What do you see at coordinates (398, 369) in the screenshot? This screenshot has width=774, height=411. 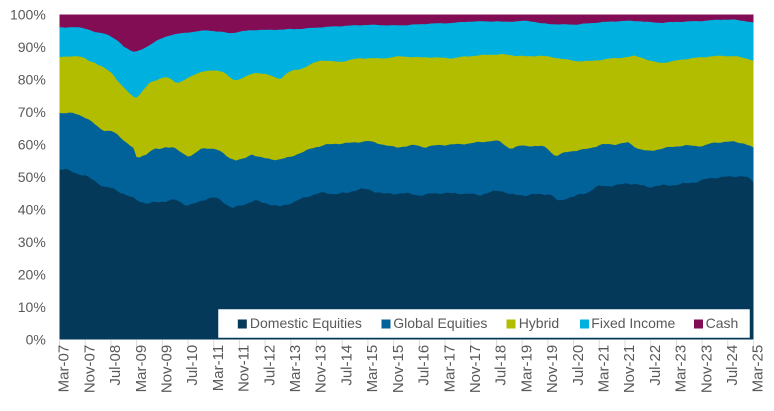 I see `svg-text: Nov-15` at bounding box center [398, 369].